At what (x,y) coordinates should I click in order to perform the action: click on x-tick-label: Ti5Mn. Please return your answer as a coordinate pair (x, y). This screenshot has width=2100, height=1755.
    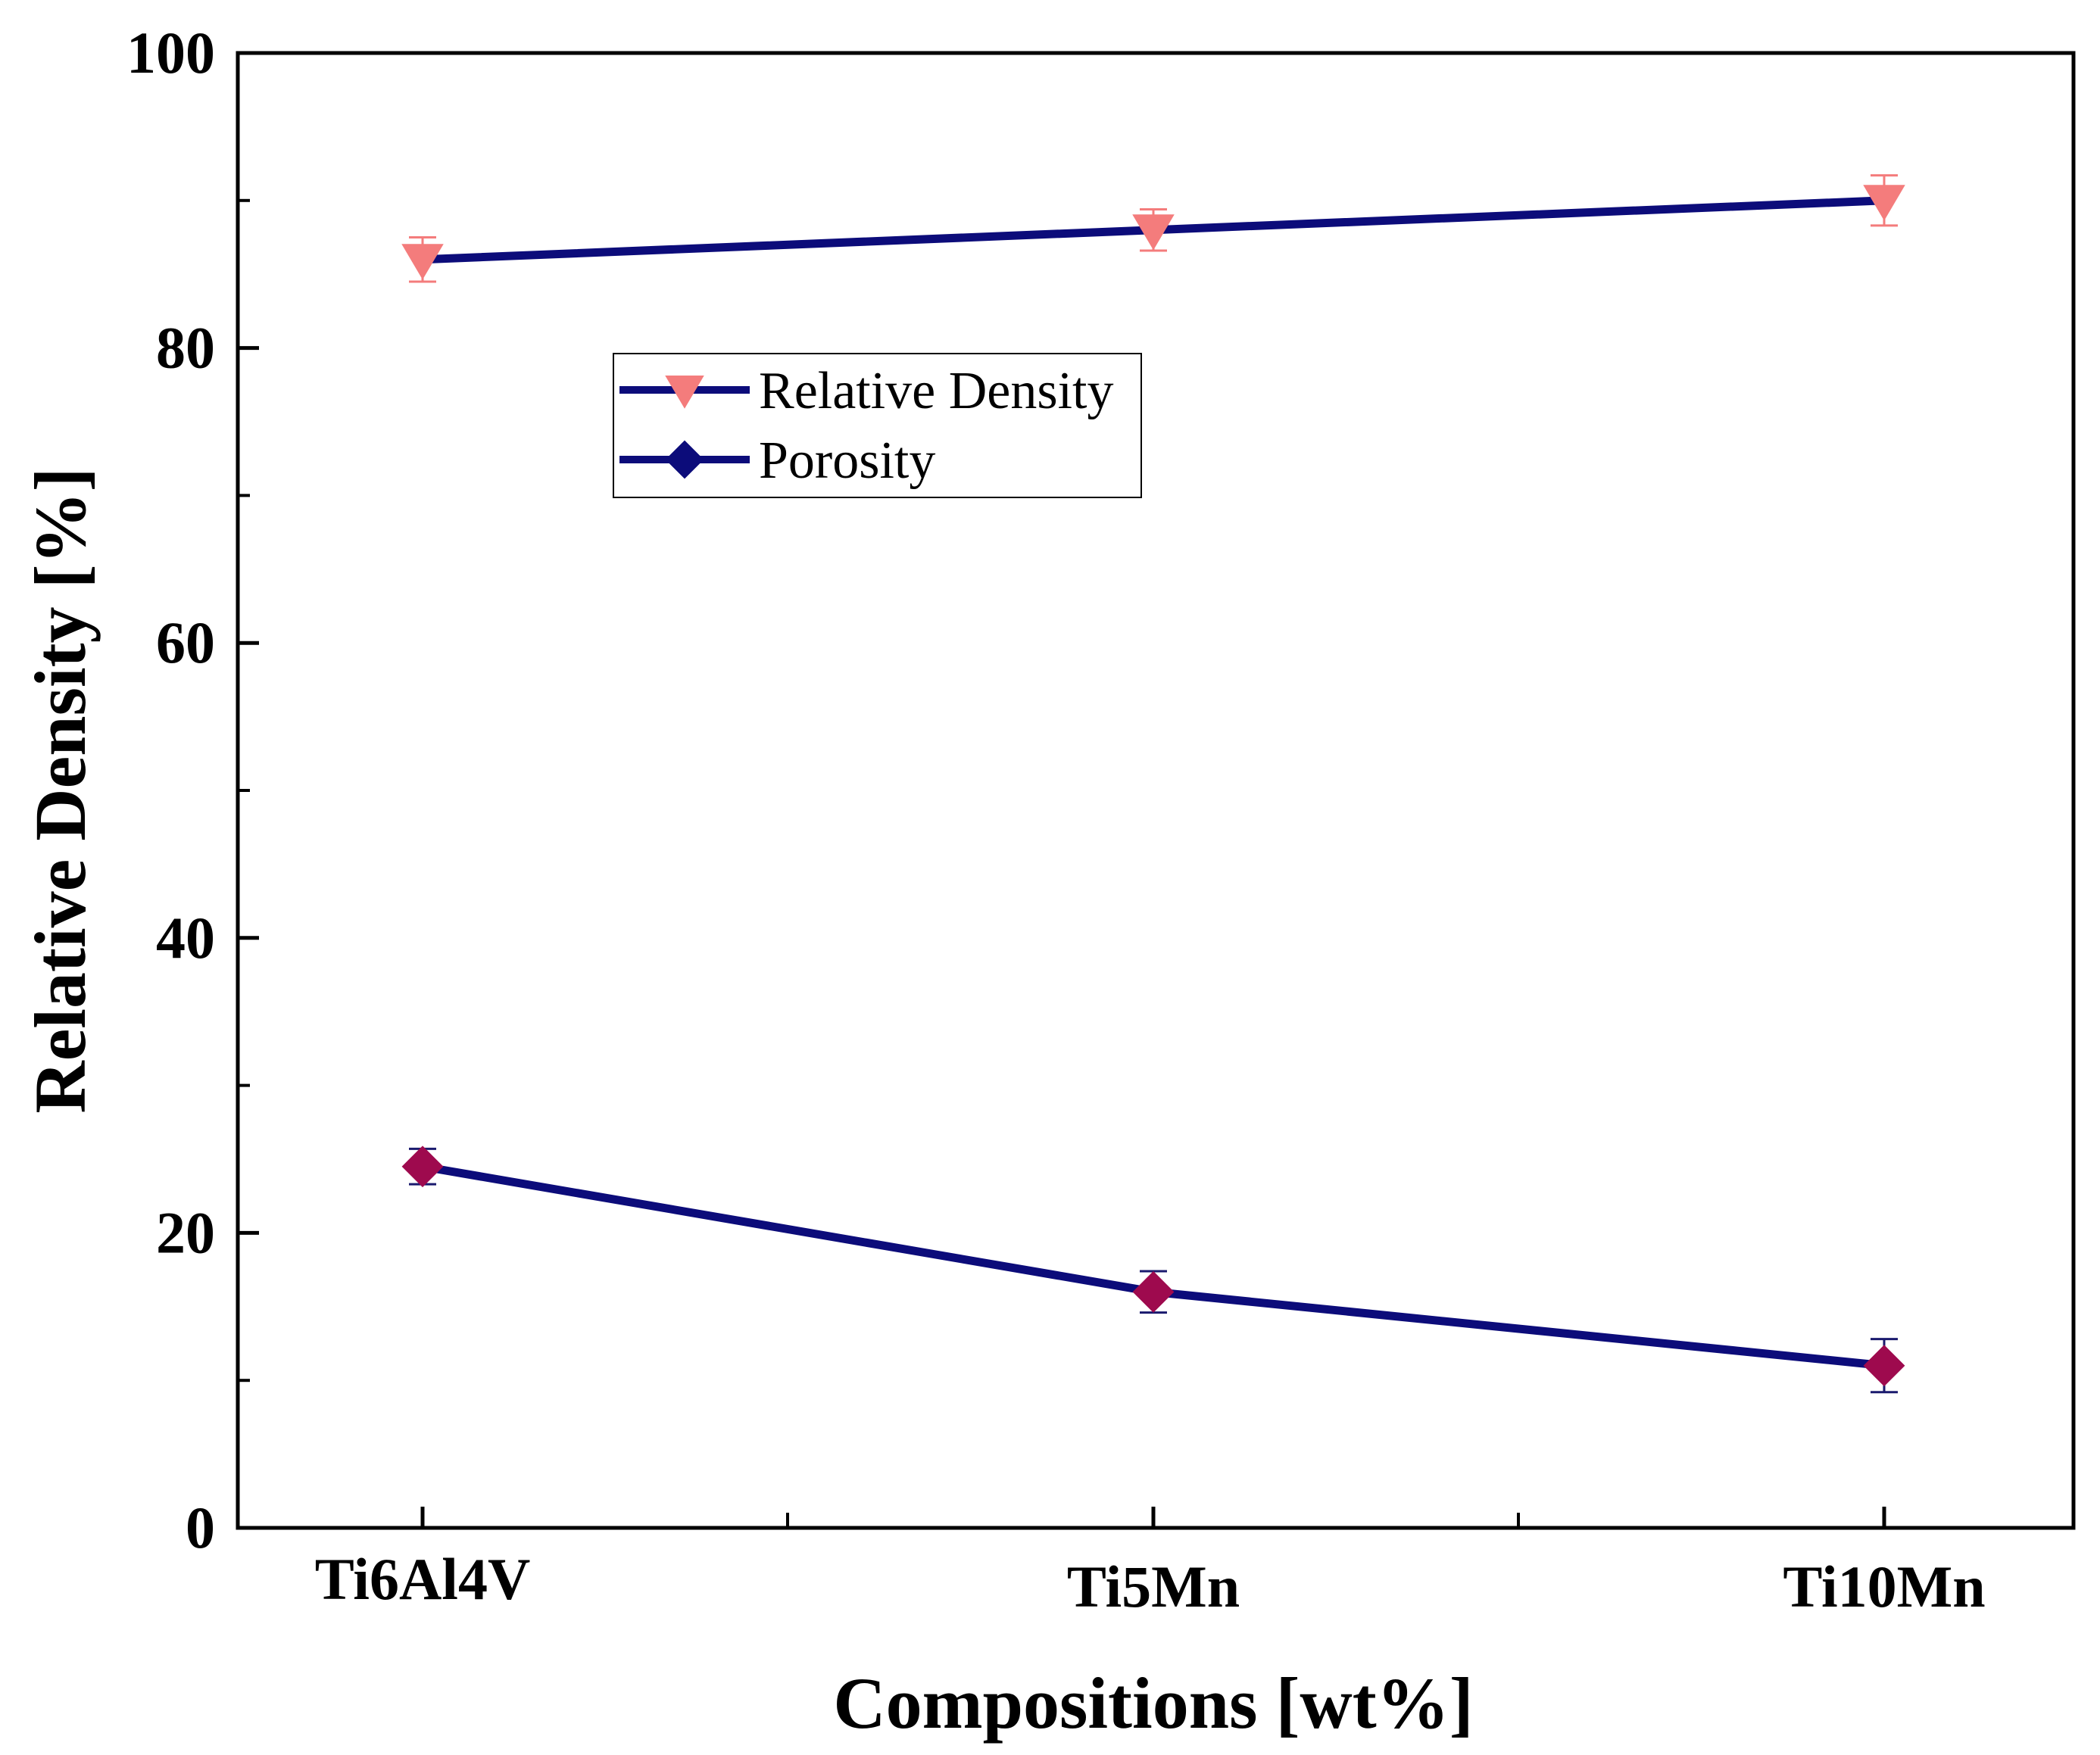
    Looking at the image, I should click on (1153, 1586).